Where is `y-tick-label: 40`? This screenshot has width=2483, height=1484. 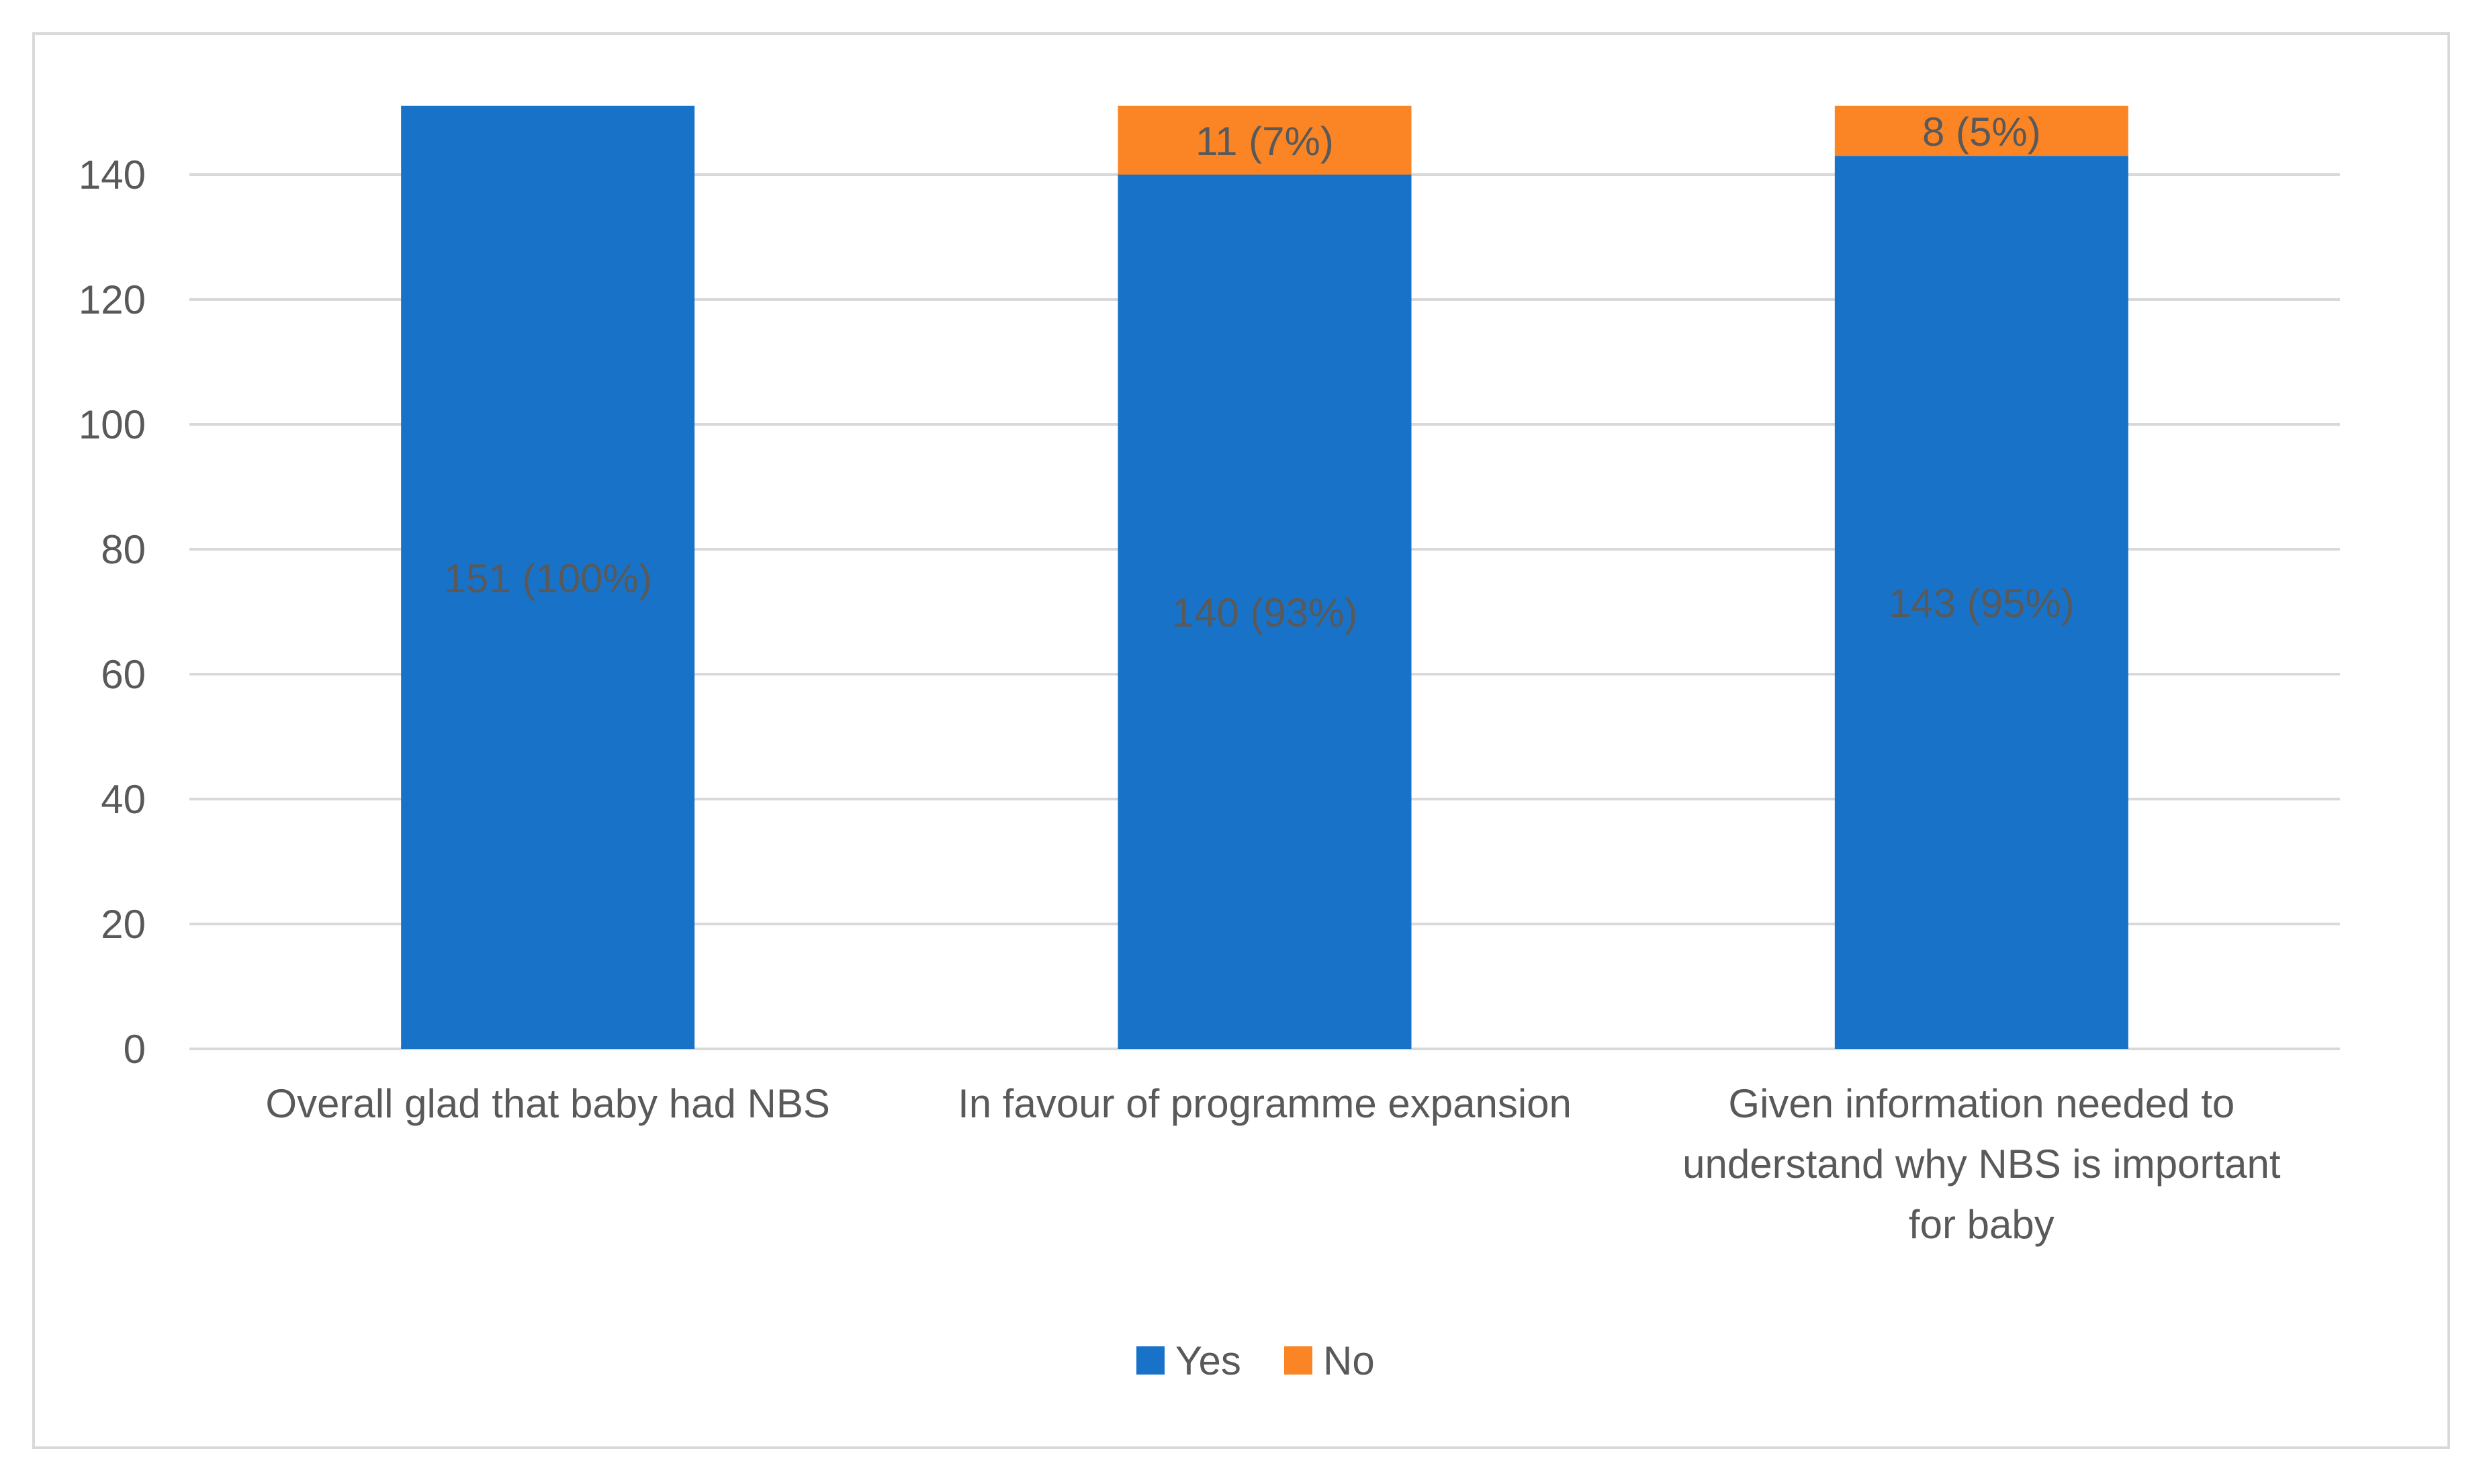
y-tick-label: 40 is located at coordinates (123, 799).